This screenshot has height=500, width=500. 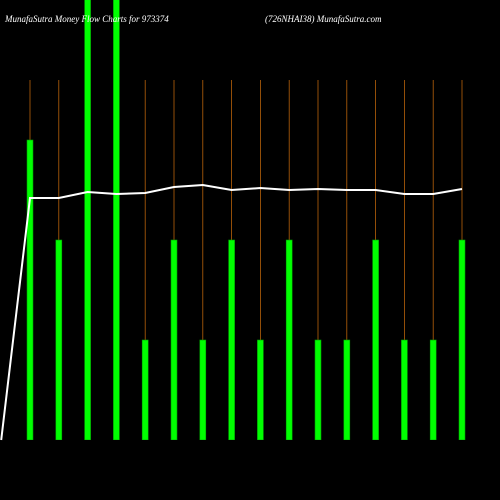 What do you see at coordinates (323, 19) in the screenshot?
I see `chart-subtitle: (726NHAI38) MunafaSutra.com` at bounding box center [323, 19].